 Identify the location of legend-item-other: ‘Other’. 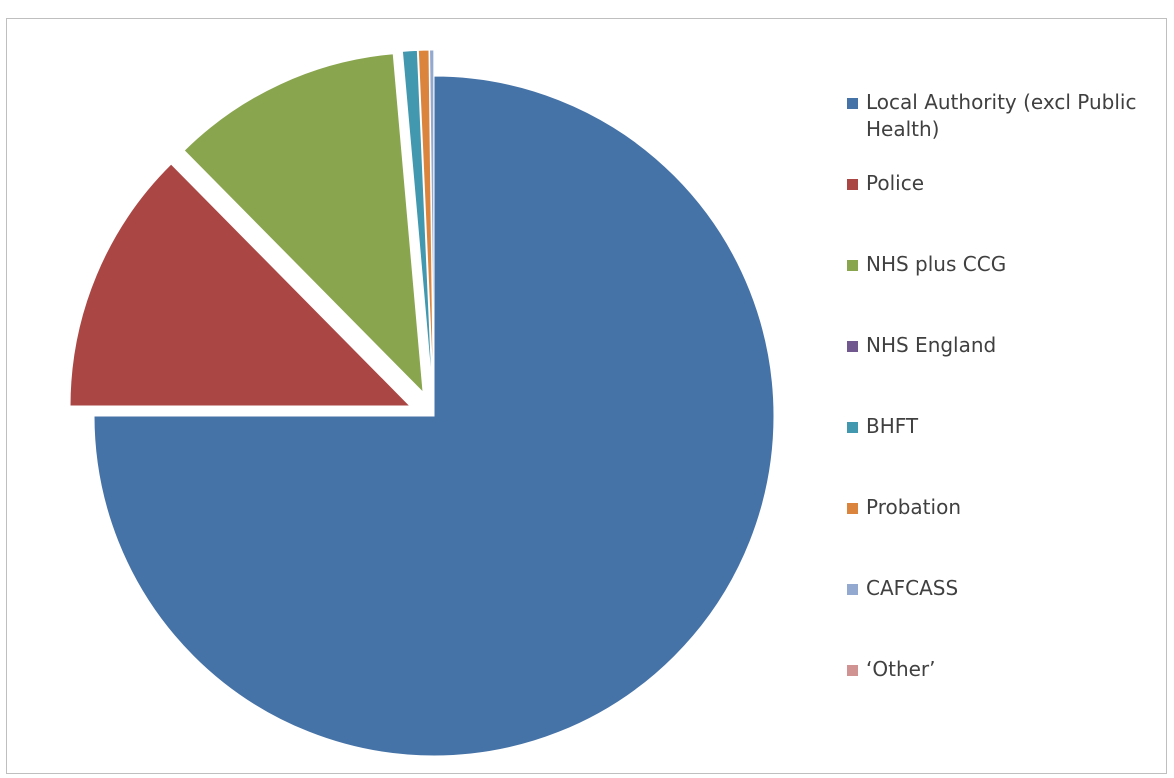
(1006, 696).